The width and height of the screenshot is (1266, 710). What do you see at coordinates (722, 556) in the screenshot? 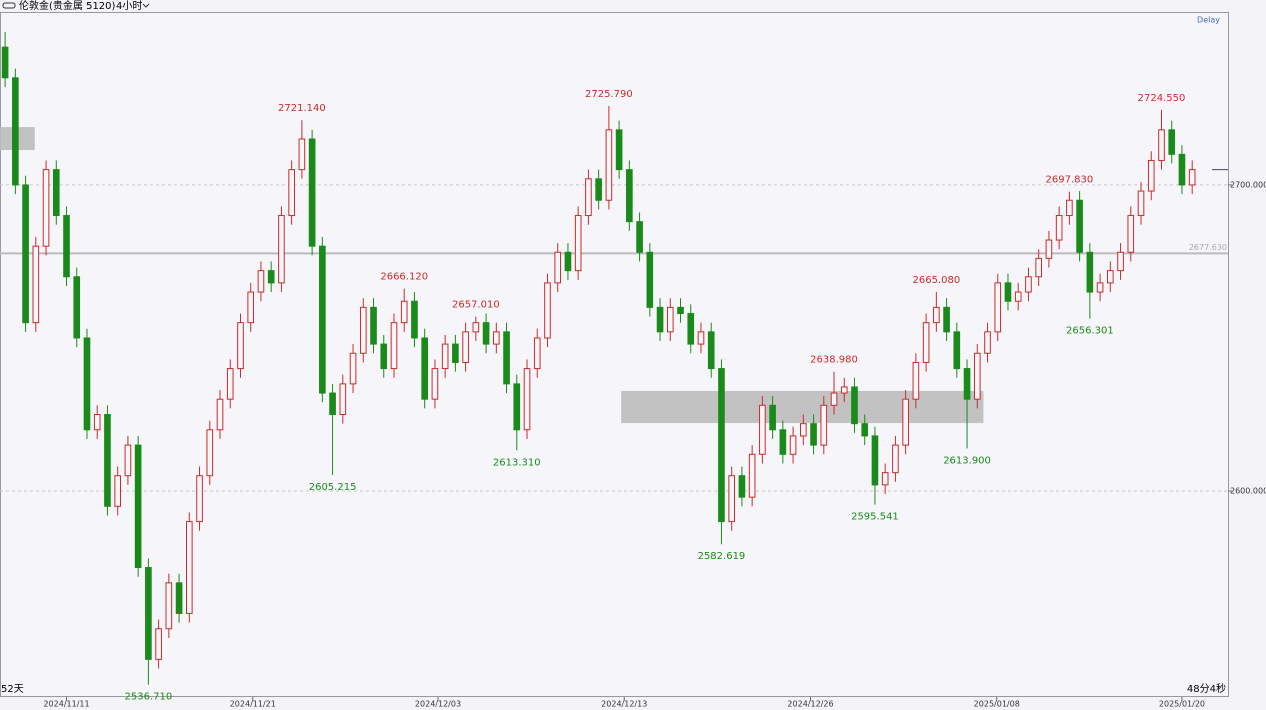
I see `extreme-label: 2582.619` at bounding box center [722, 556].